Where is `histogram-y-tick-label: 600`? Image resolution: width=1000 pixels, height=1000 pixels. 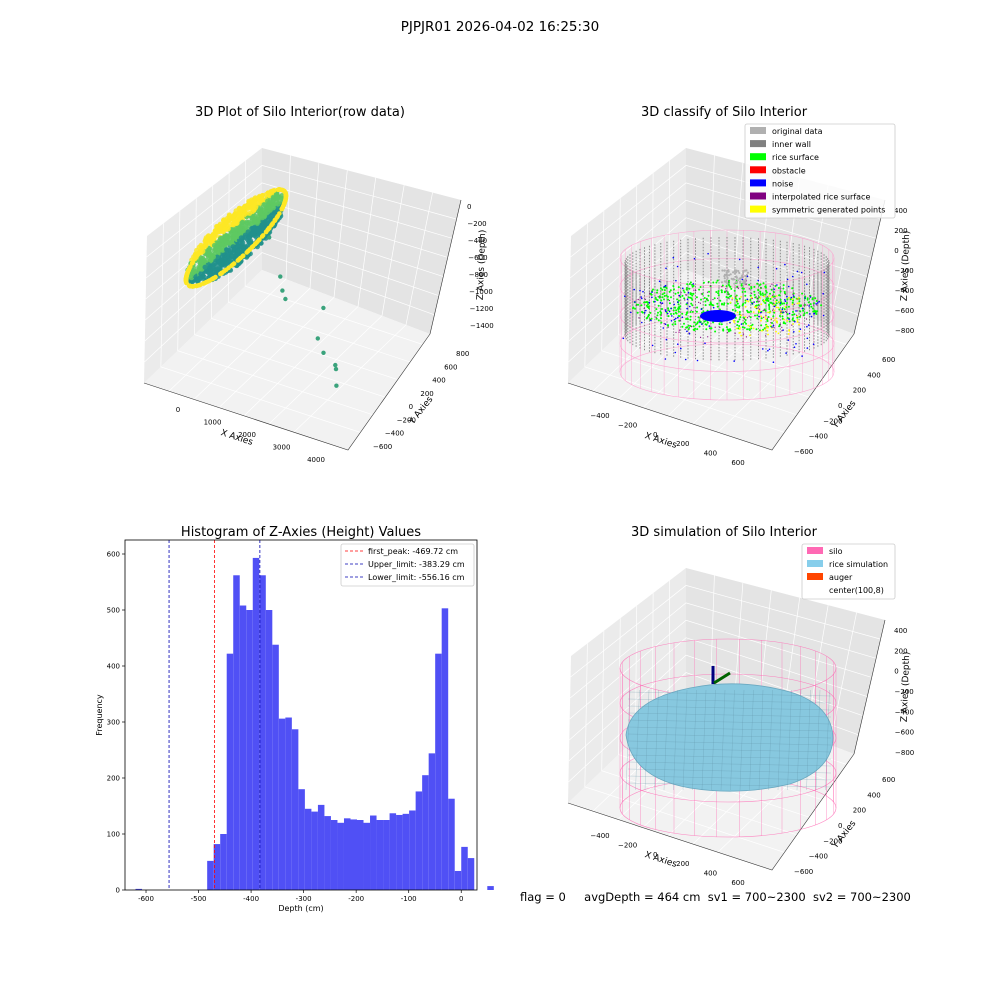 histogram-y-tick-label: 600 is located at coordinates (113, 555).